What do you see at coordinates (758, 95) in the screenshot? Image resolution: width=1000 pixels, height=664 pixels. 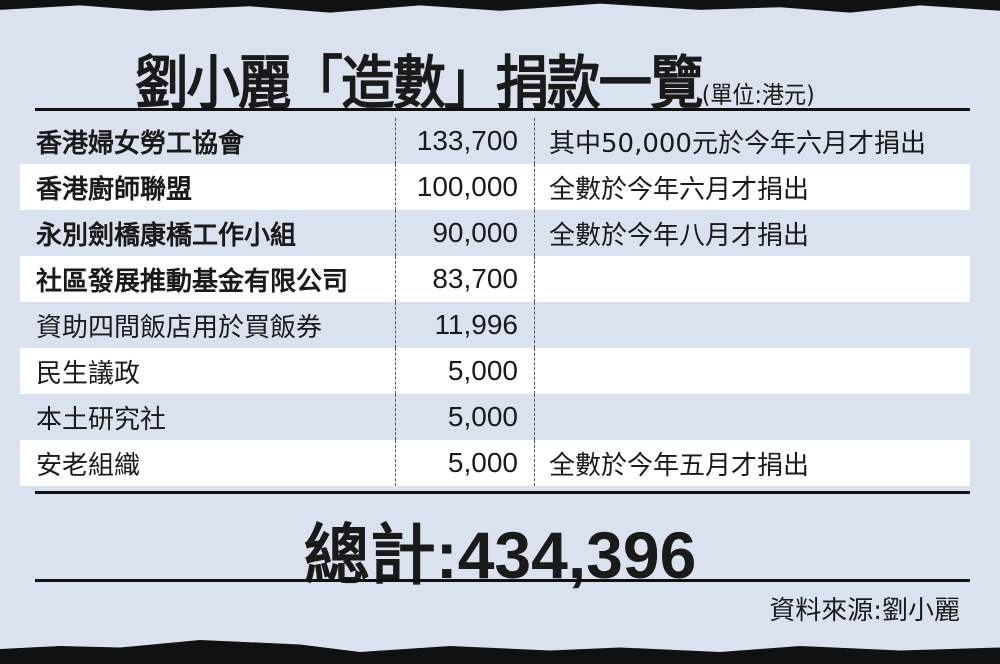 I see `unit-label: (單位:港元)` at bounding box center [758, 95].